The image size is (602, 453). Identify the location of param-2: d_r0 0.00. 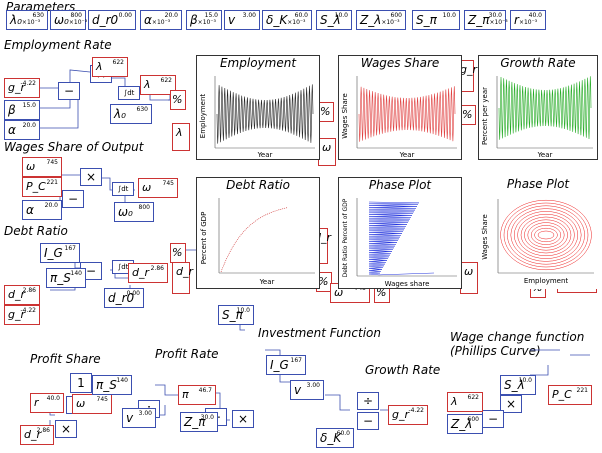
(112, 20).